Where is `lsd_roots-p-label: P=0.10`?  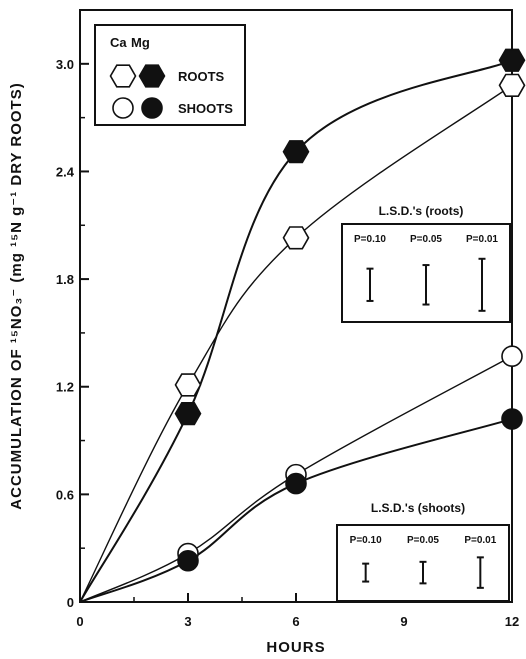 lsd_roots-p-label: P=0.10 is located at coordinates (370, 239).